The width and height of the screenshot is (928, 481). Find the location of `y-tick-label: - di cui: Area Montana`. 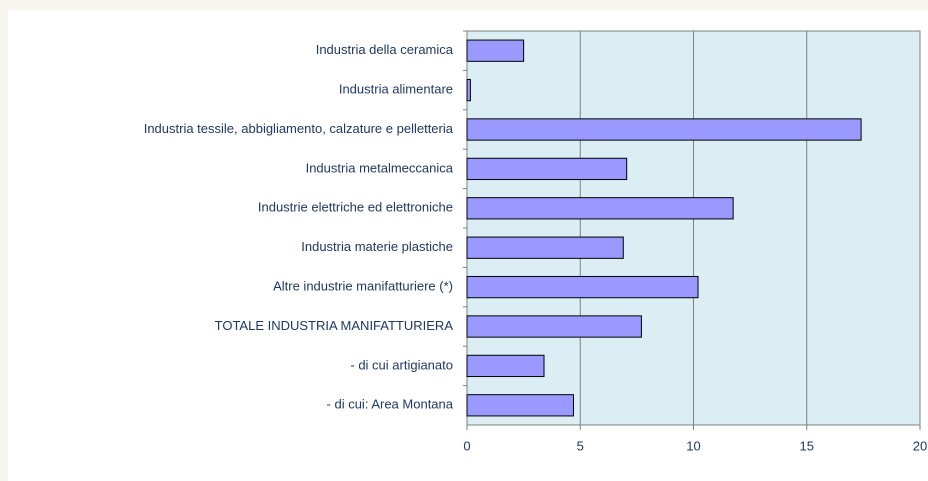

y-tick-label: - di cui: Area Montana is located at coordinates (390, 404).